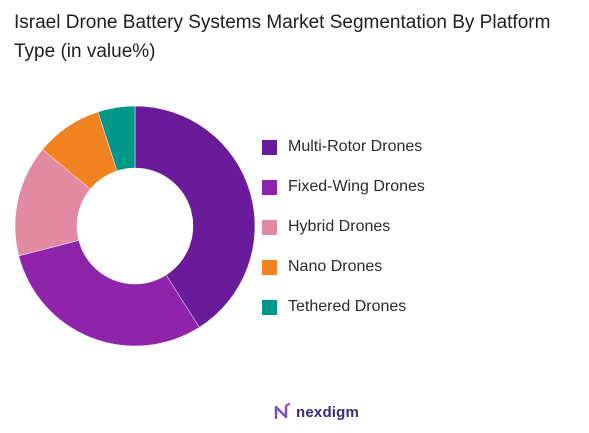  Describe the element at coordinates (282, 411) in the screenshot. I see `nexdigm-logo-icon` at that location.